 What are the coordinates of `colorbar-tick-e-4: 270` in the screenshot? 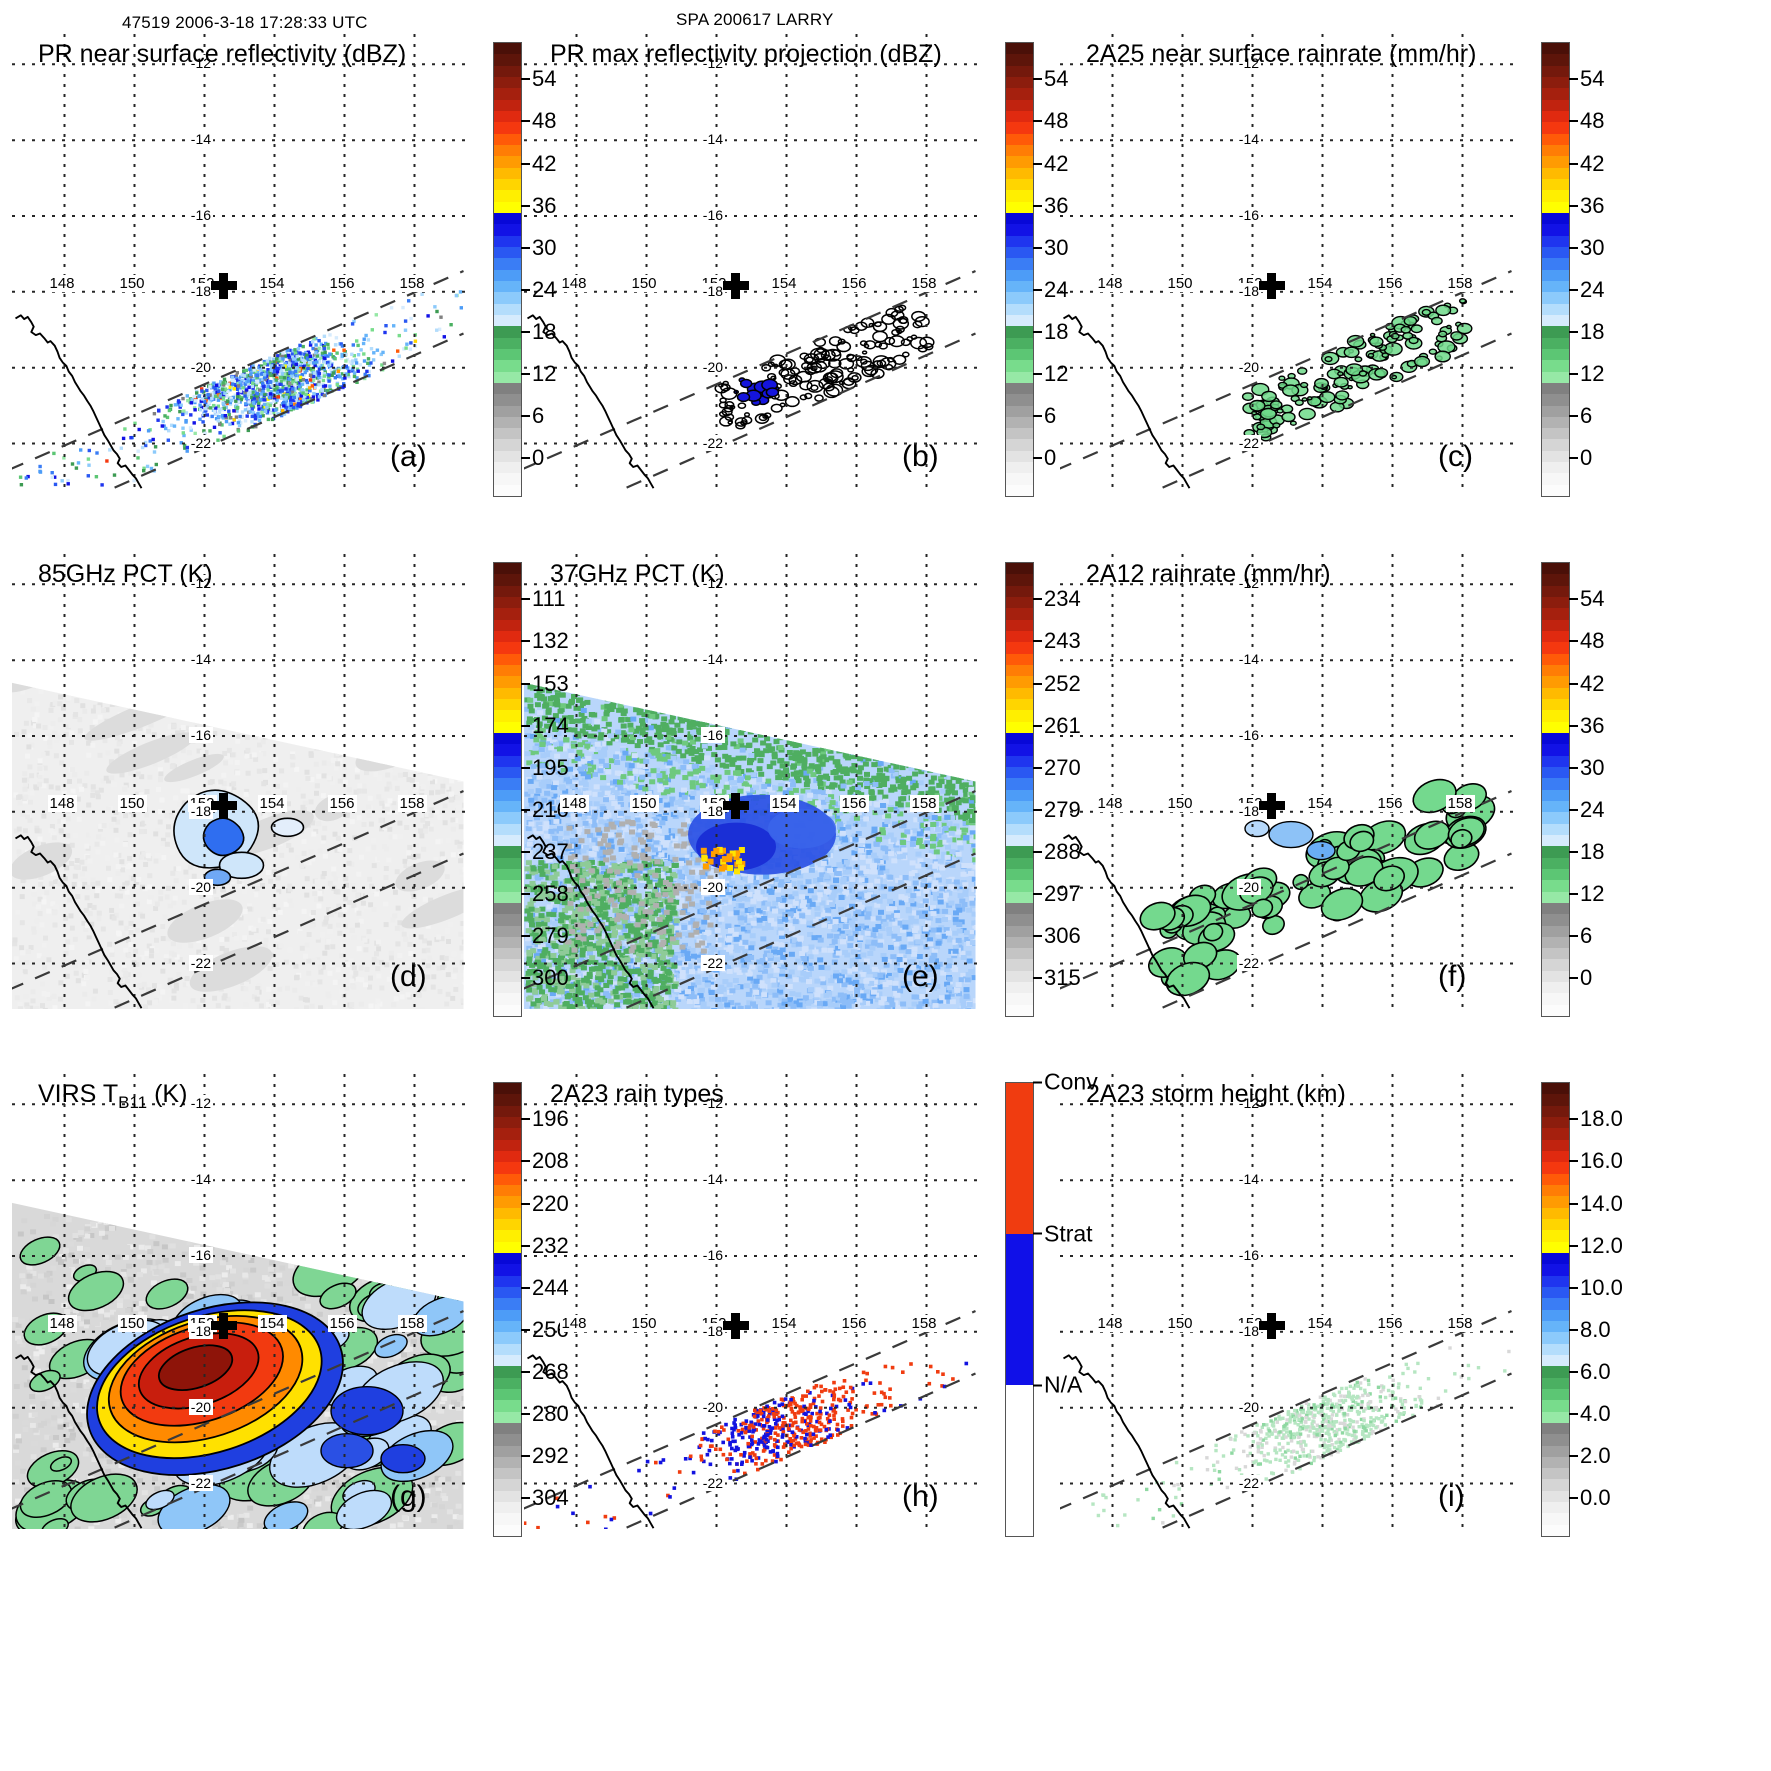 It's located at (1062, 767).